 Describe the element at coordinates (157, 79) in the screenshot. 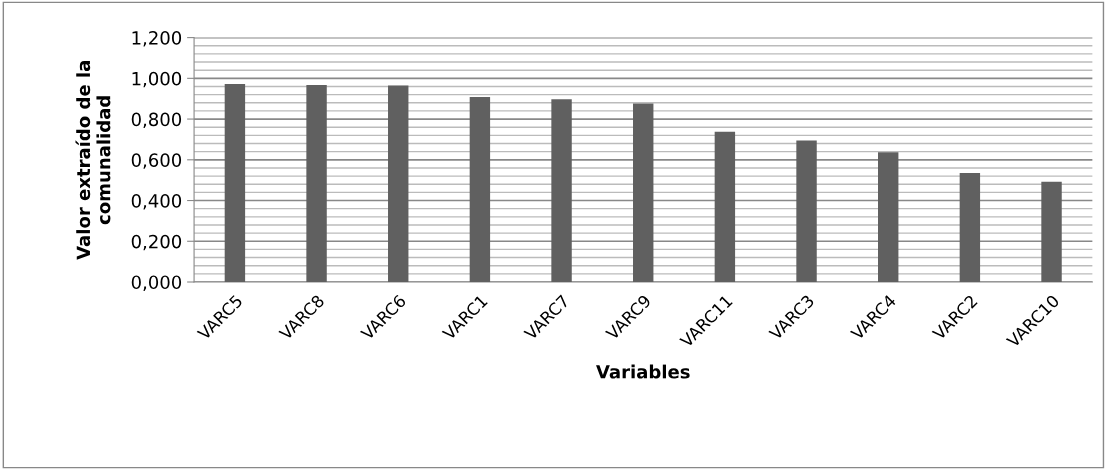

I see `y-tick-label: 1,000` at that location.